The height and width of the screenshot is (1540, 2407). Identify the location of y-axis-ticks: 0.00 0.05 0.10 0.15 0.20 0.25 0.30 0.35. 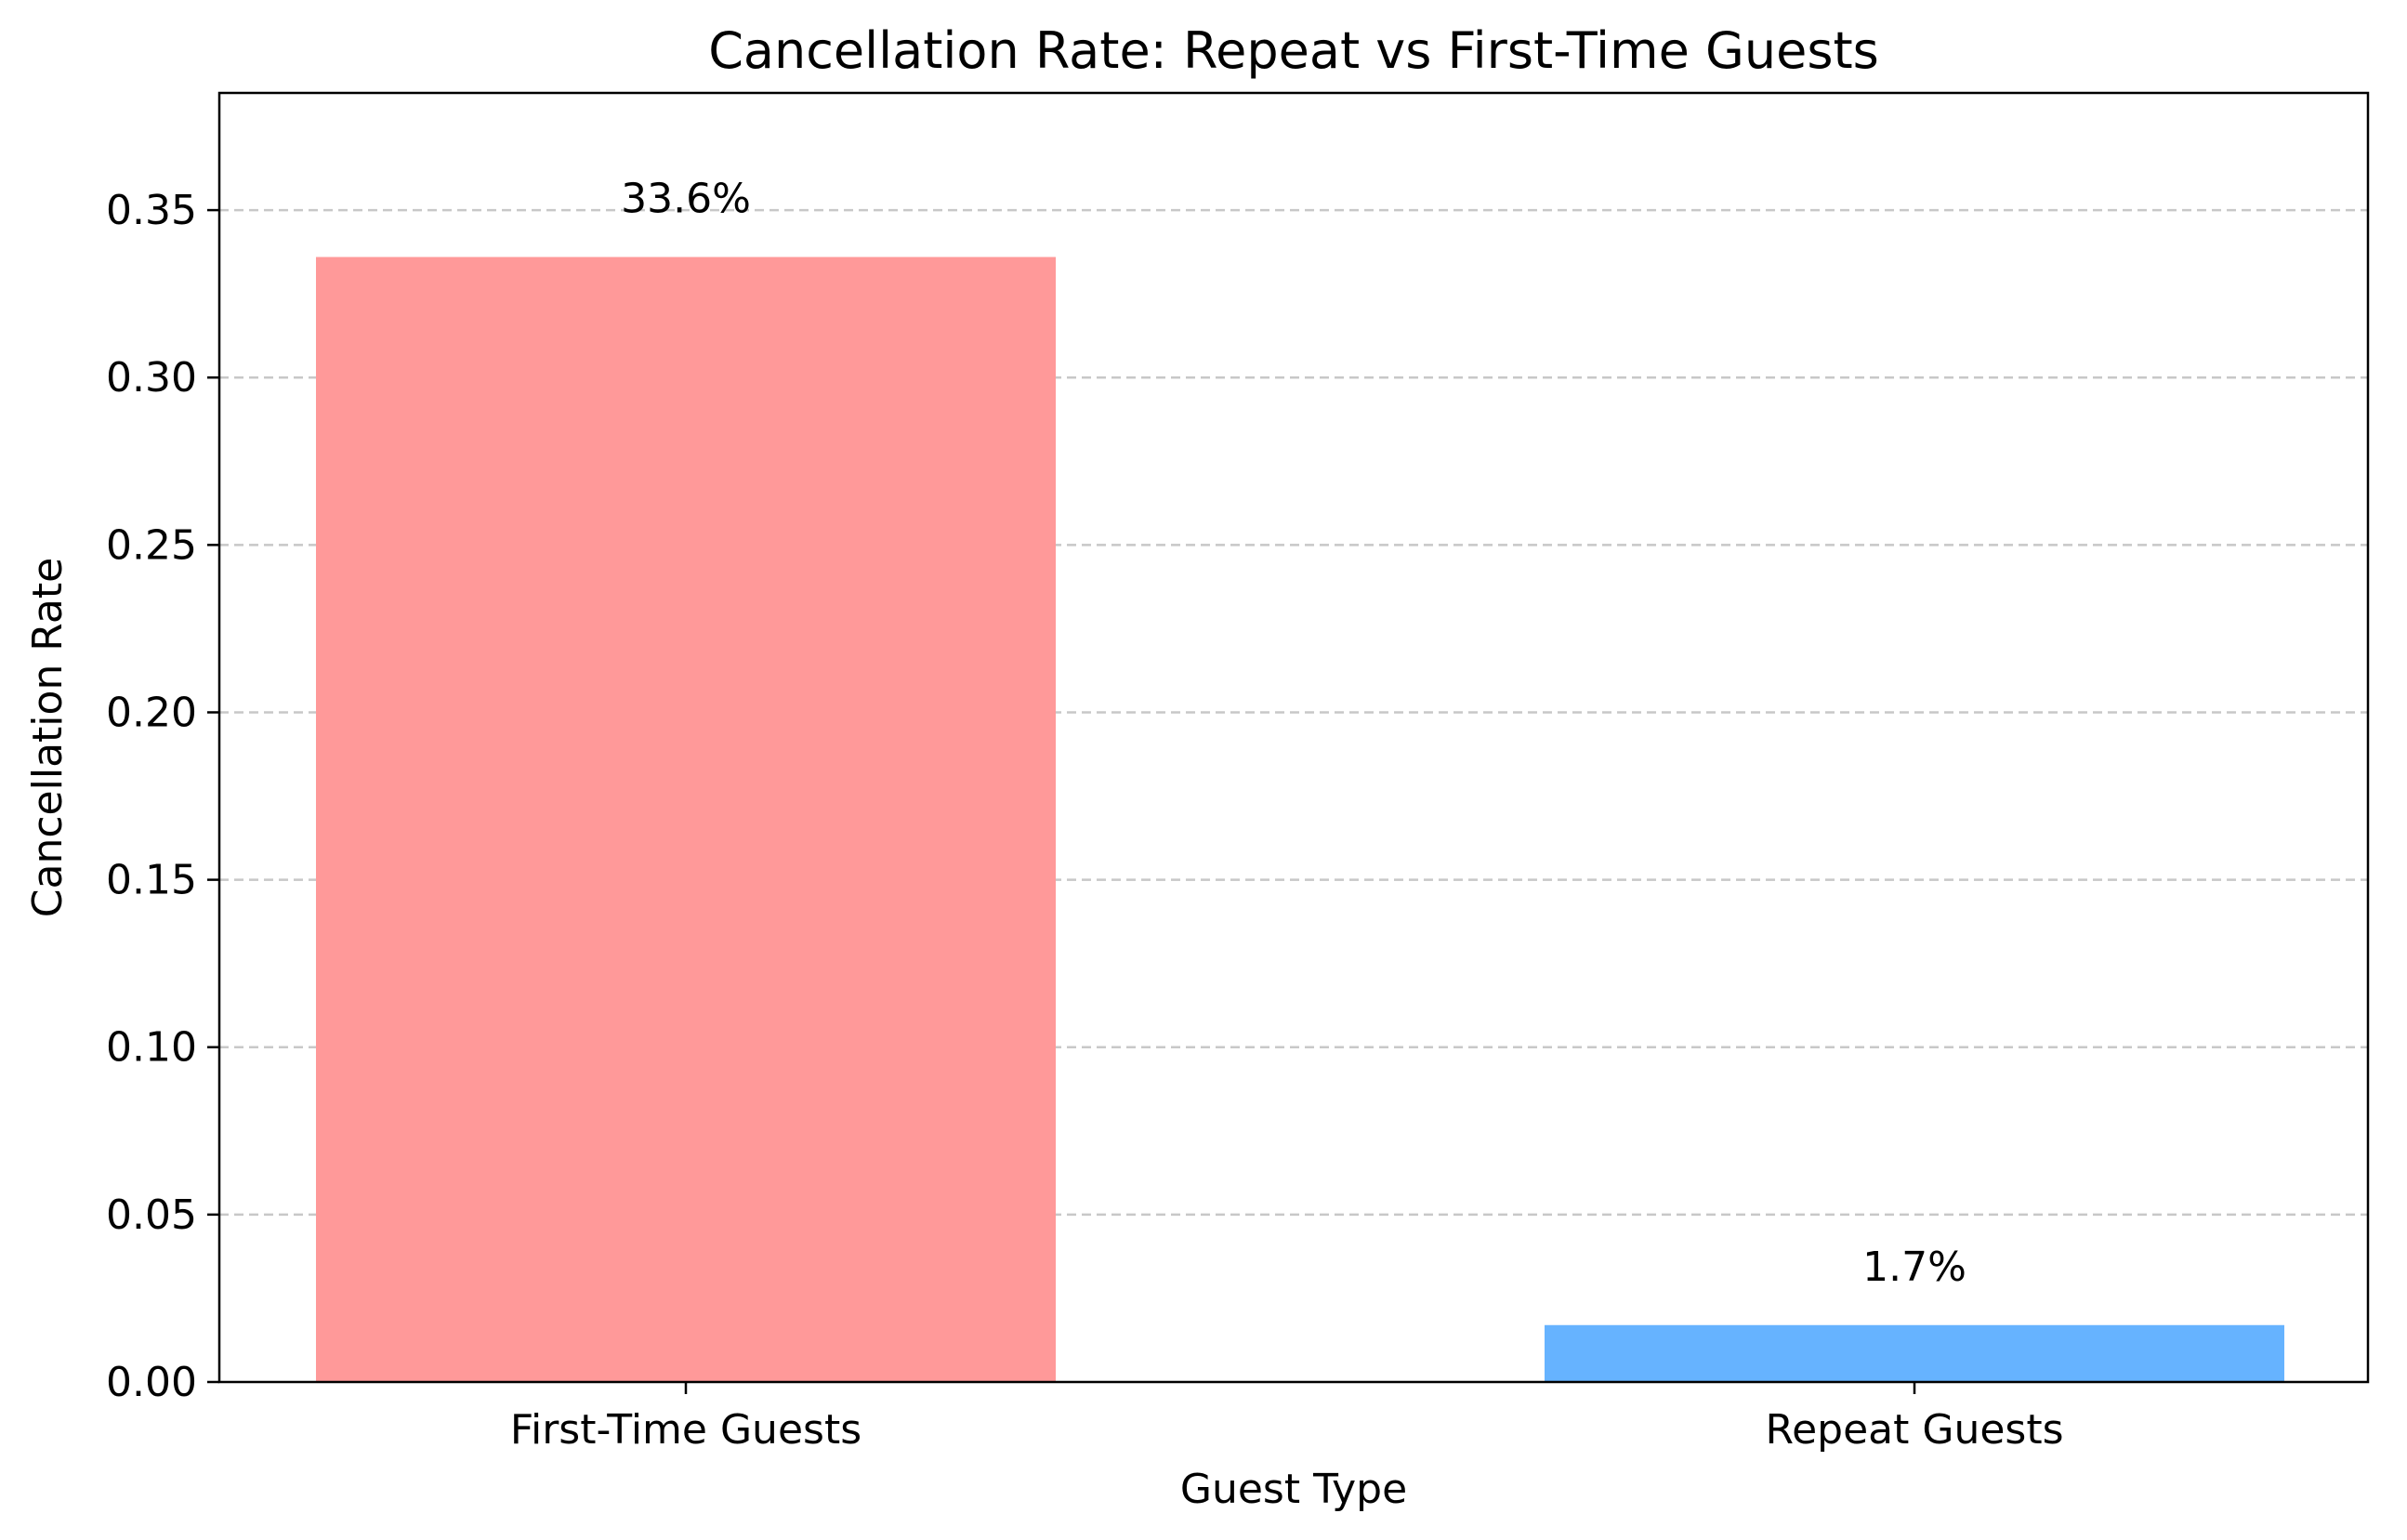
(163, 797).